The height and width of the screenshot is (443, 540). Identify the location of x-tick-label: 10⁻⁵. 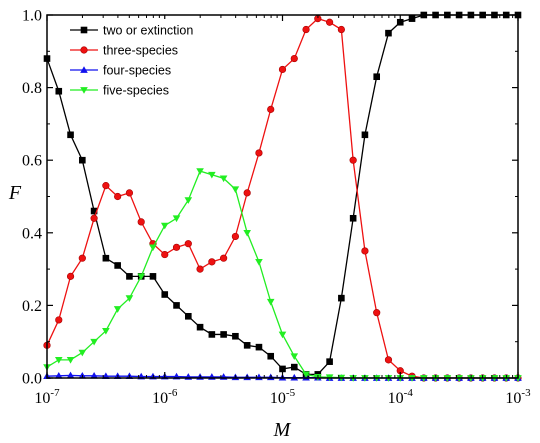
(283, 397).